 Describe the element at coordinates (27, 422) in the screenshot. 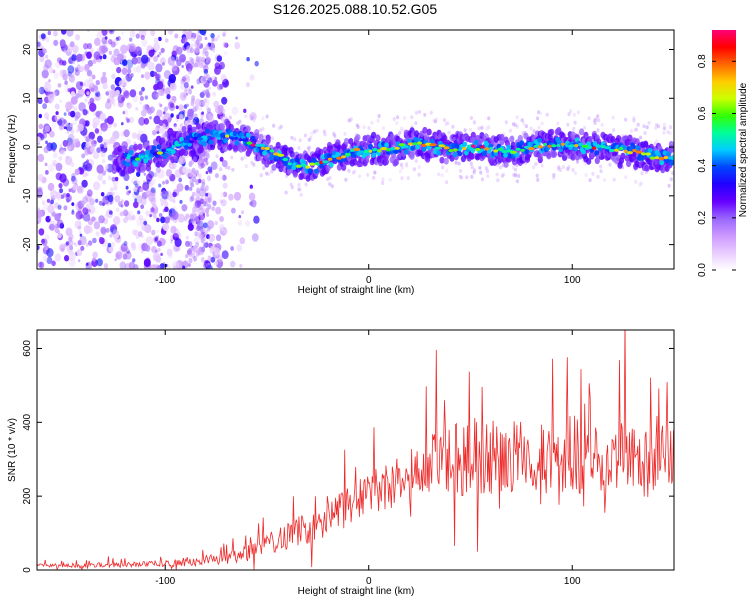

I see `y-tick-label: 400` at that location.